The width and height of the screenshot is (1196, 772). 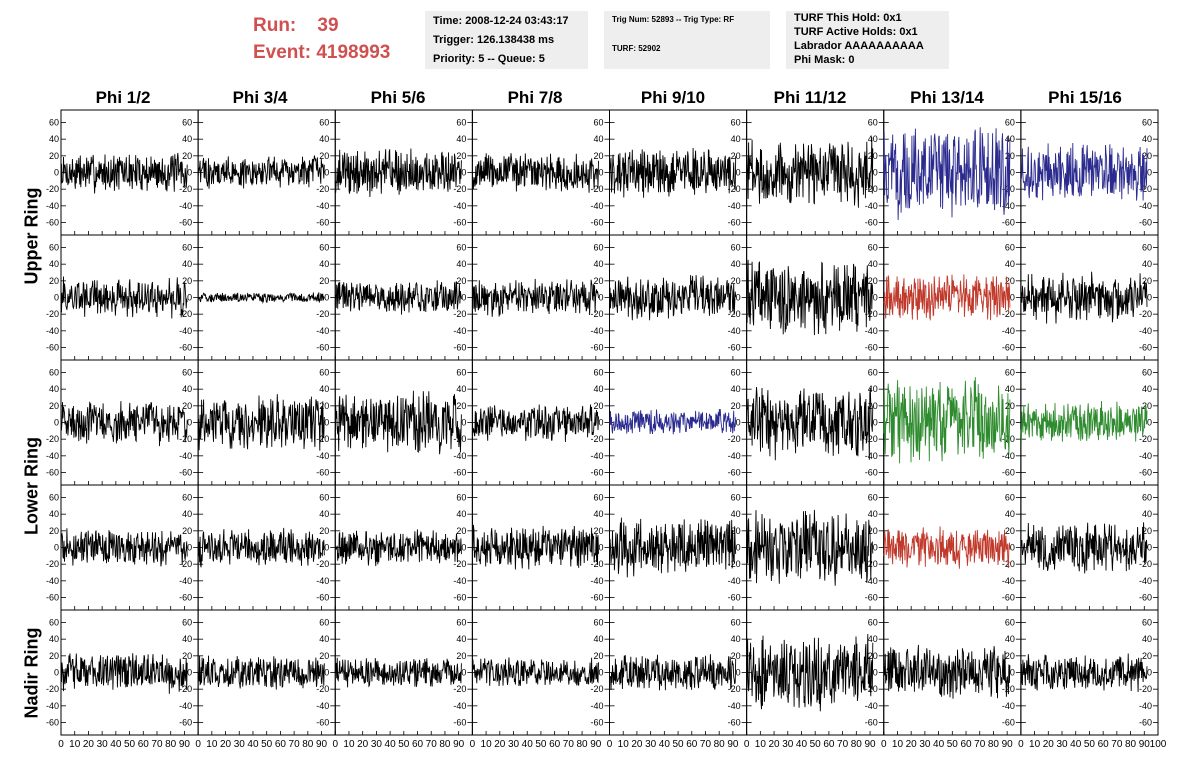 What do you see at coordinates (52, 581) in the screenshot?
I see `y-tick-label-left: -40` at bounding box center [52, 581].